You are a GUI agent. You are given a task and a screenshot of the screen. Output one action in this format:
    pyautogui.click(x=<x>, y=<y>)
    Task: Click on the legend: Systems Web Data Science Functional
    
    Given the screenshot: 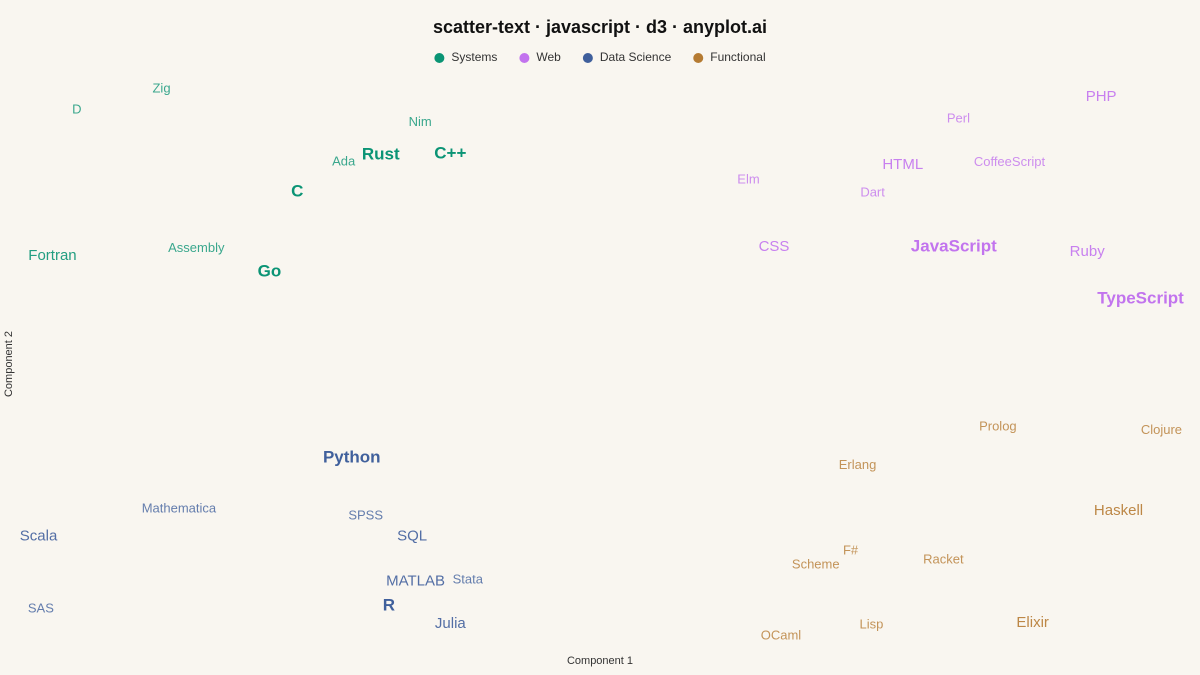 What is the action you would take?
    pyautogui.click(x=600, y=57)
    